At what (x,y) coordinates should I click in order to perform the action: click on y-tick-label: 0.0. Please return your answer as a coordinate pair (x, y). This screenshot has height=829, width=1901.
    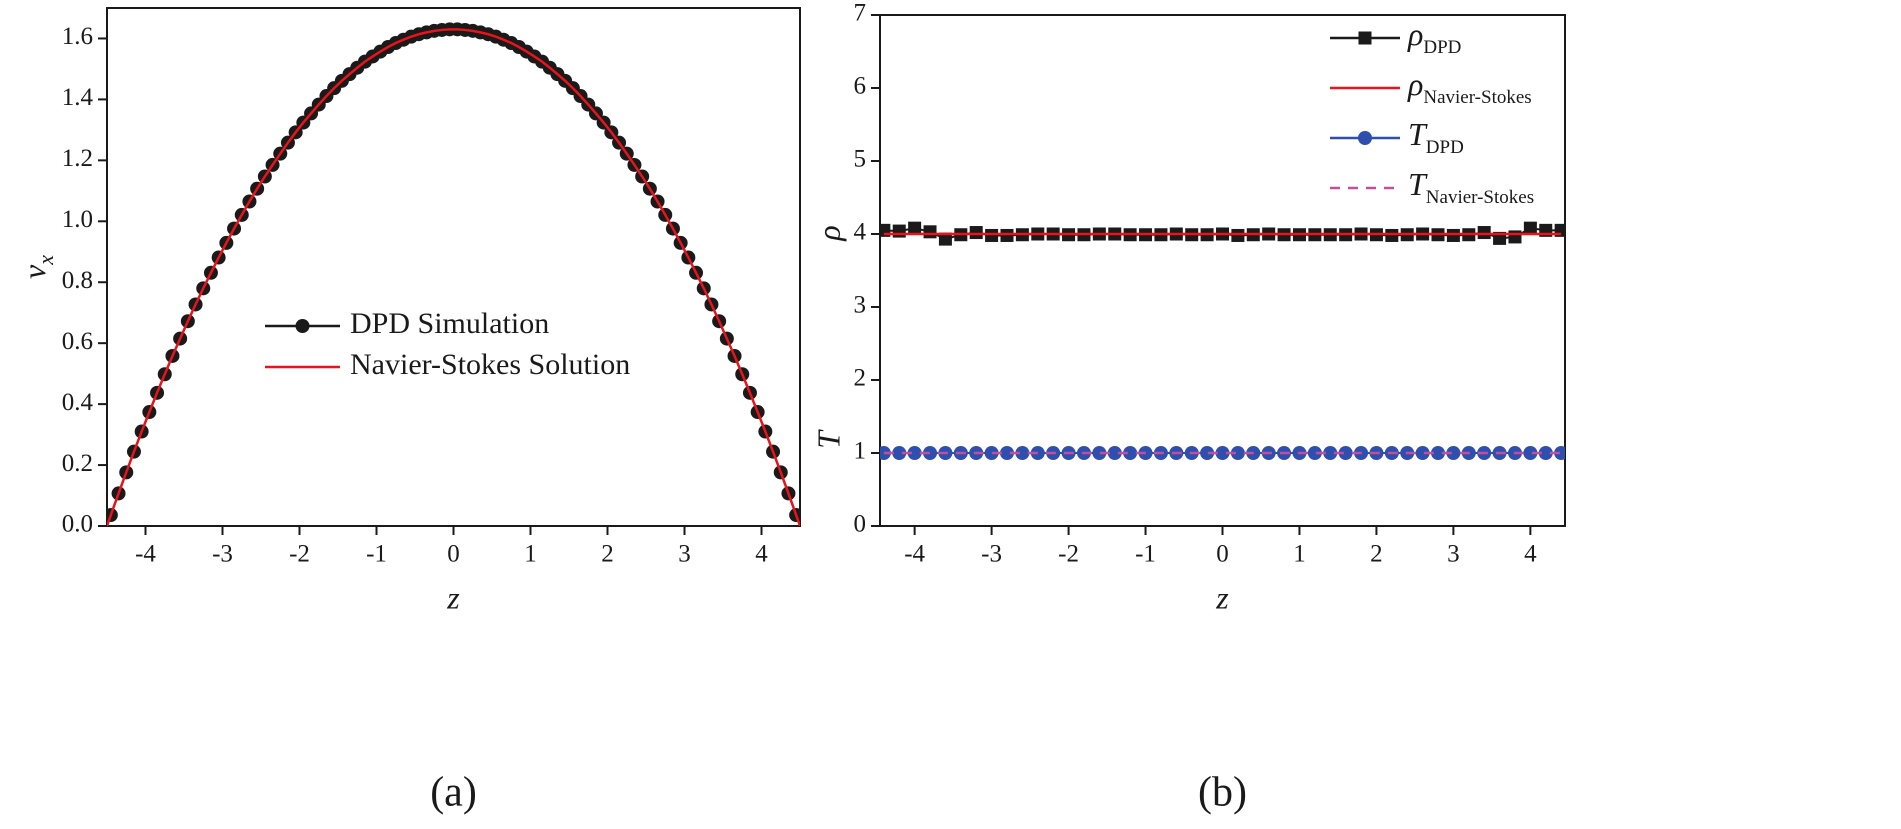
    Looking at the image, I should click on (77, 524).